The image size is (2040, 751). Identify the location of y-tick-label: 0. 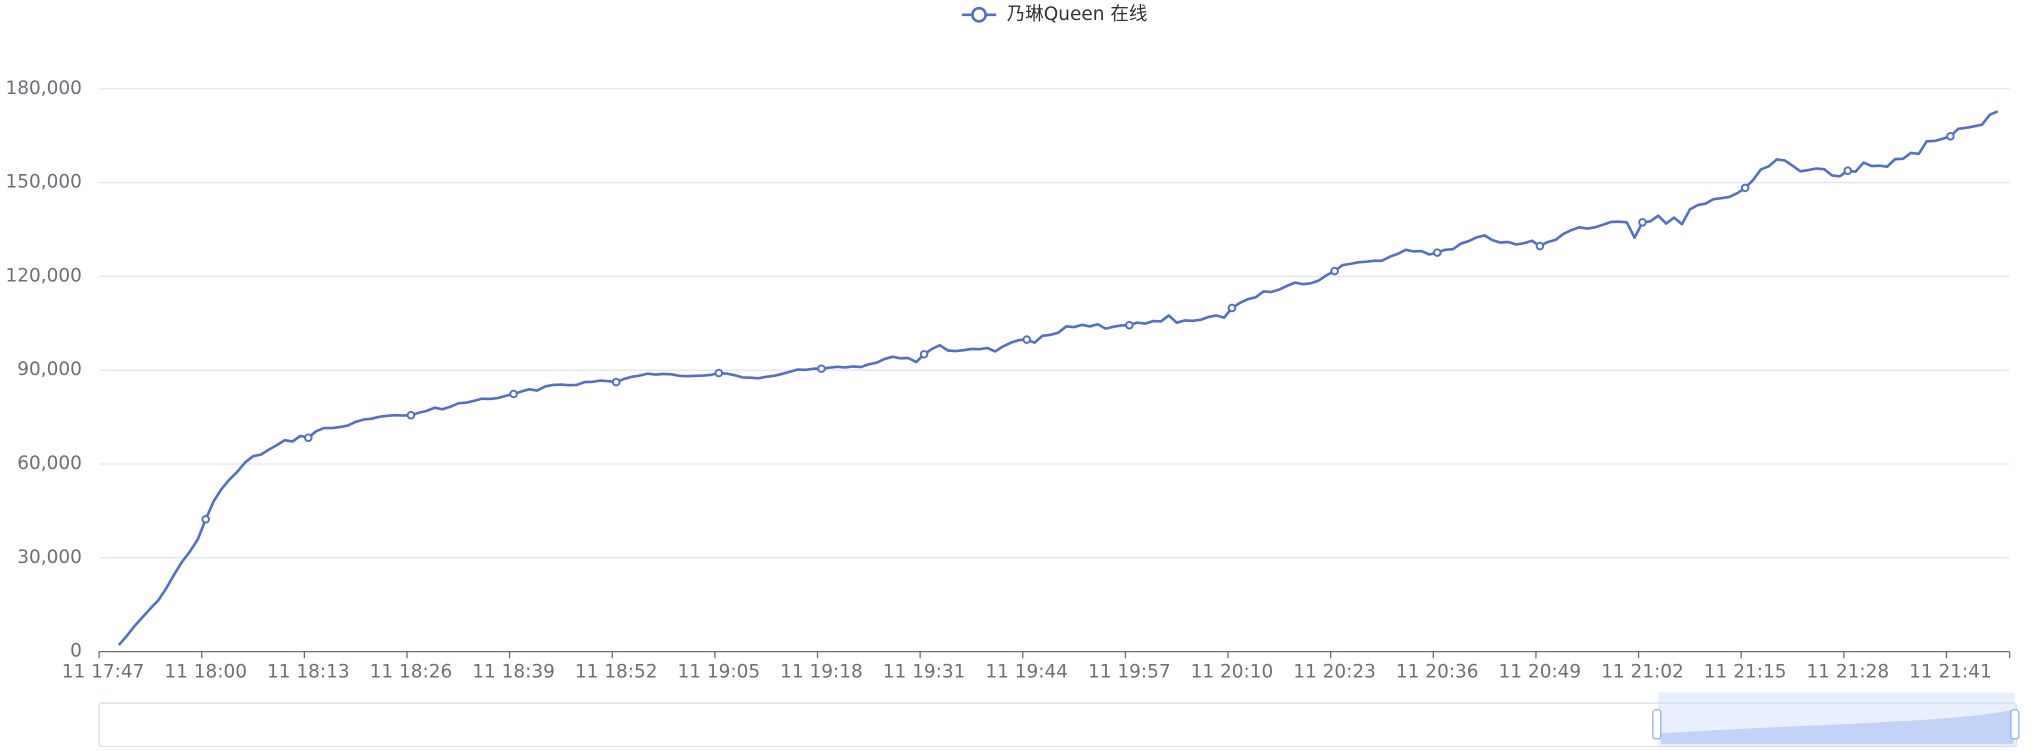
(76, 651).